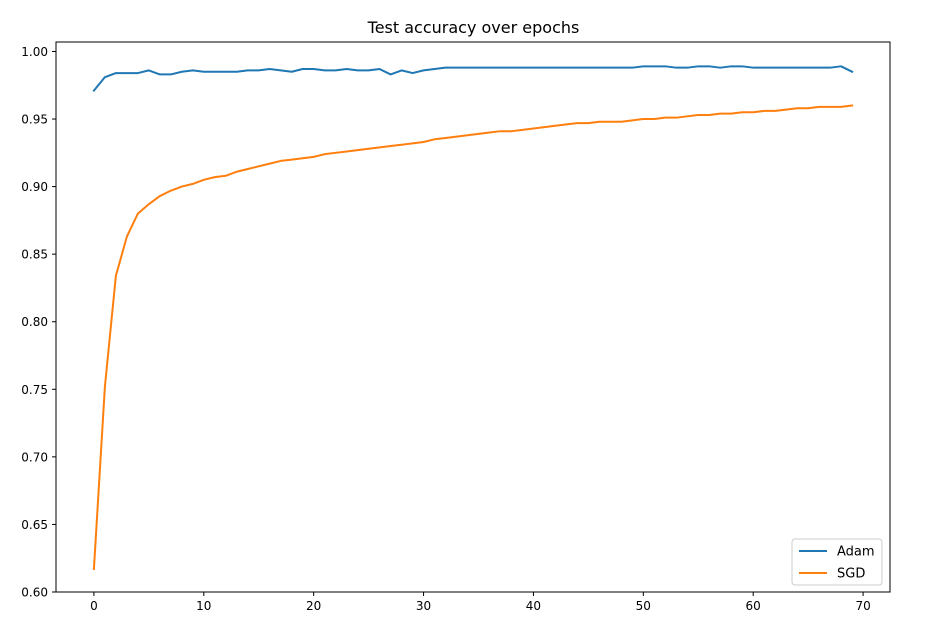 This screenshot has width=932, height=642. I want to click on chart-title: Test accuracy over epochs, so click(473, 27).